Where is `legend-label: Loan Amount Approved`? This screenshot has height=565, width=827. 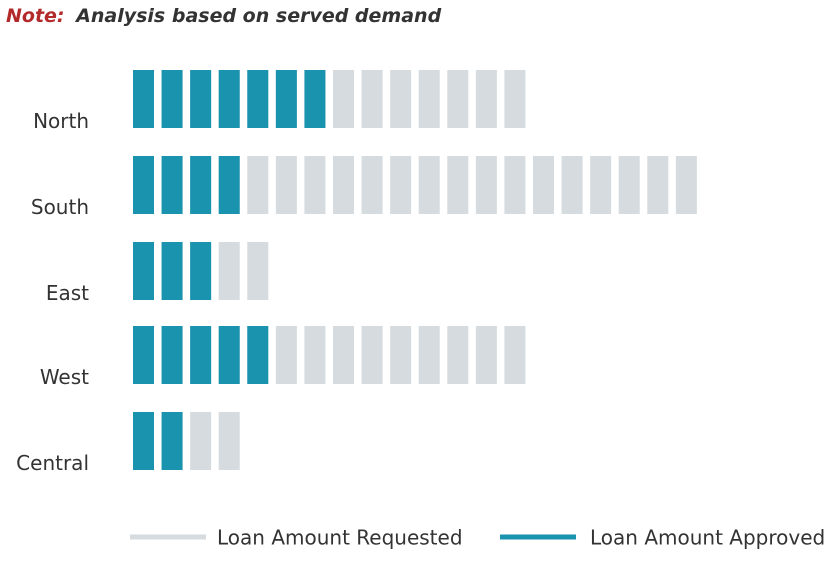
legend-label: Loan Amount Approved is located at coordinates (707, 538).